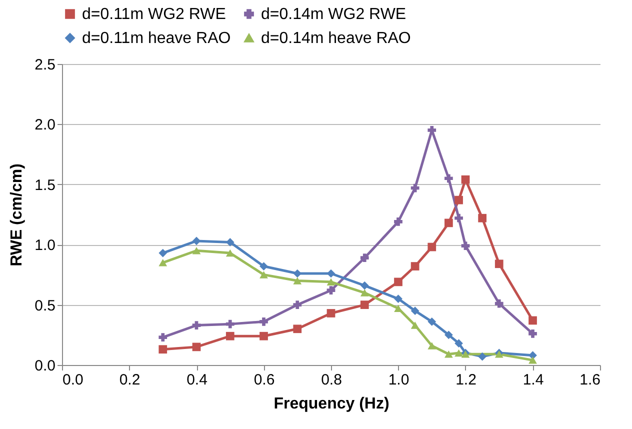 Image resolution: width=632 pixels, height=429 pixels. What do you see at coordinates (156, 38) in the screenshot?
I see `legend-label: d=0.11m heave RAO` at bounding box center [156, 38].